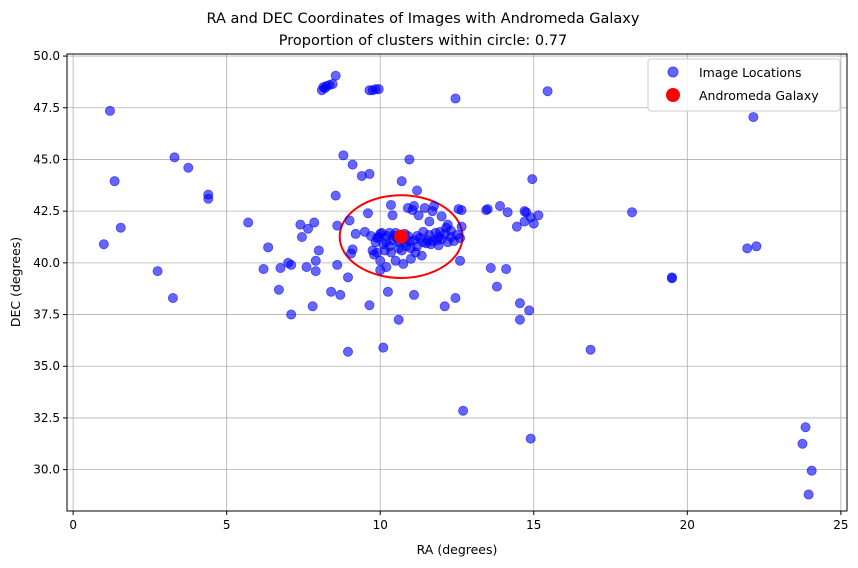 The image size is (858, 568). I want to click on x-axis-label: RA (degrees), so click(457, 549).